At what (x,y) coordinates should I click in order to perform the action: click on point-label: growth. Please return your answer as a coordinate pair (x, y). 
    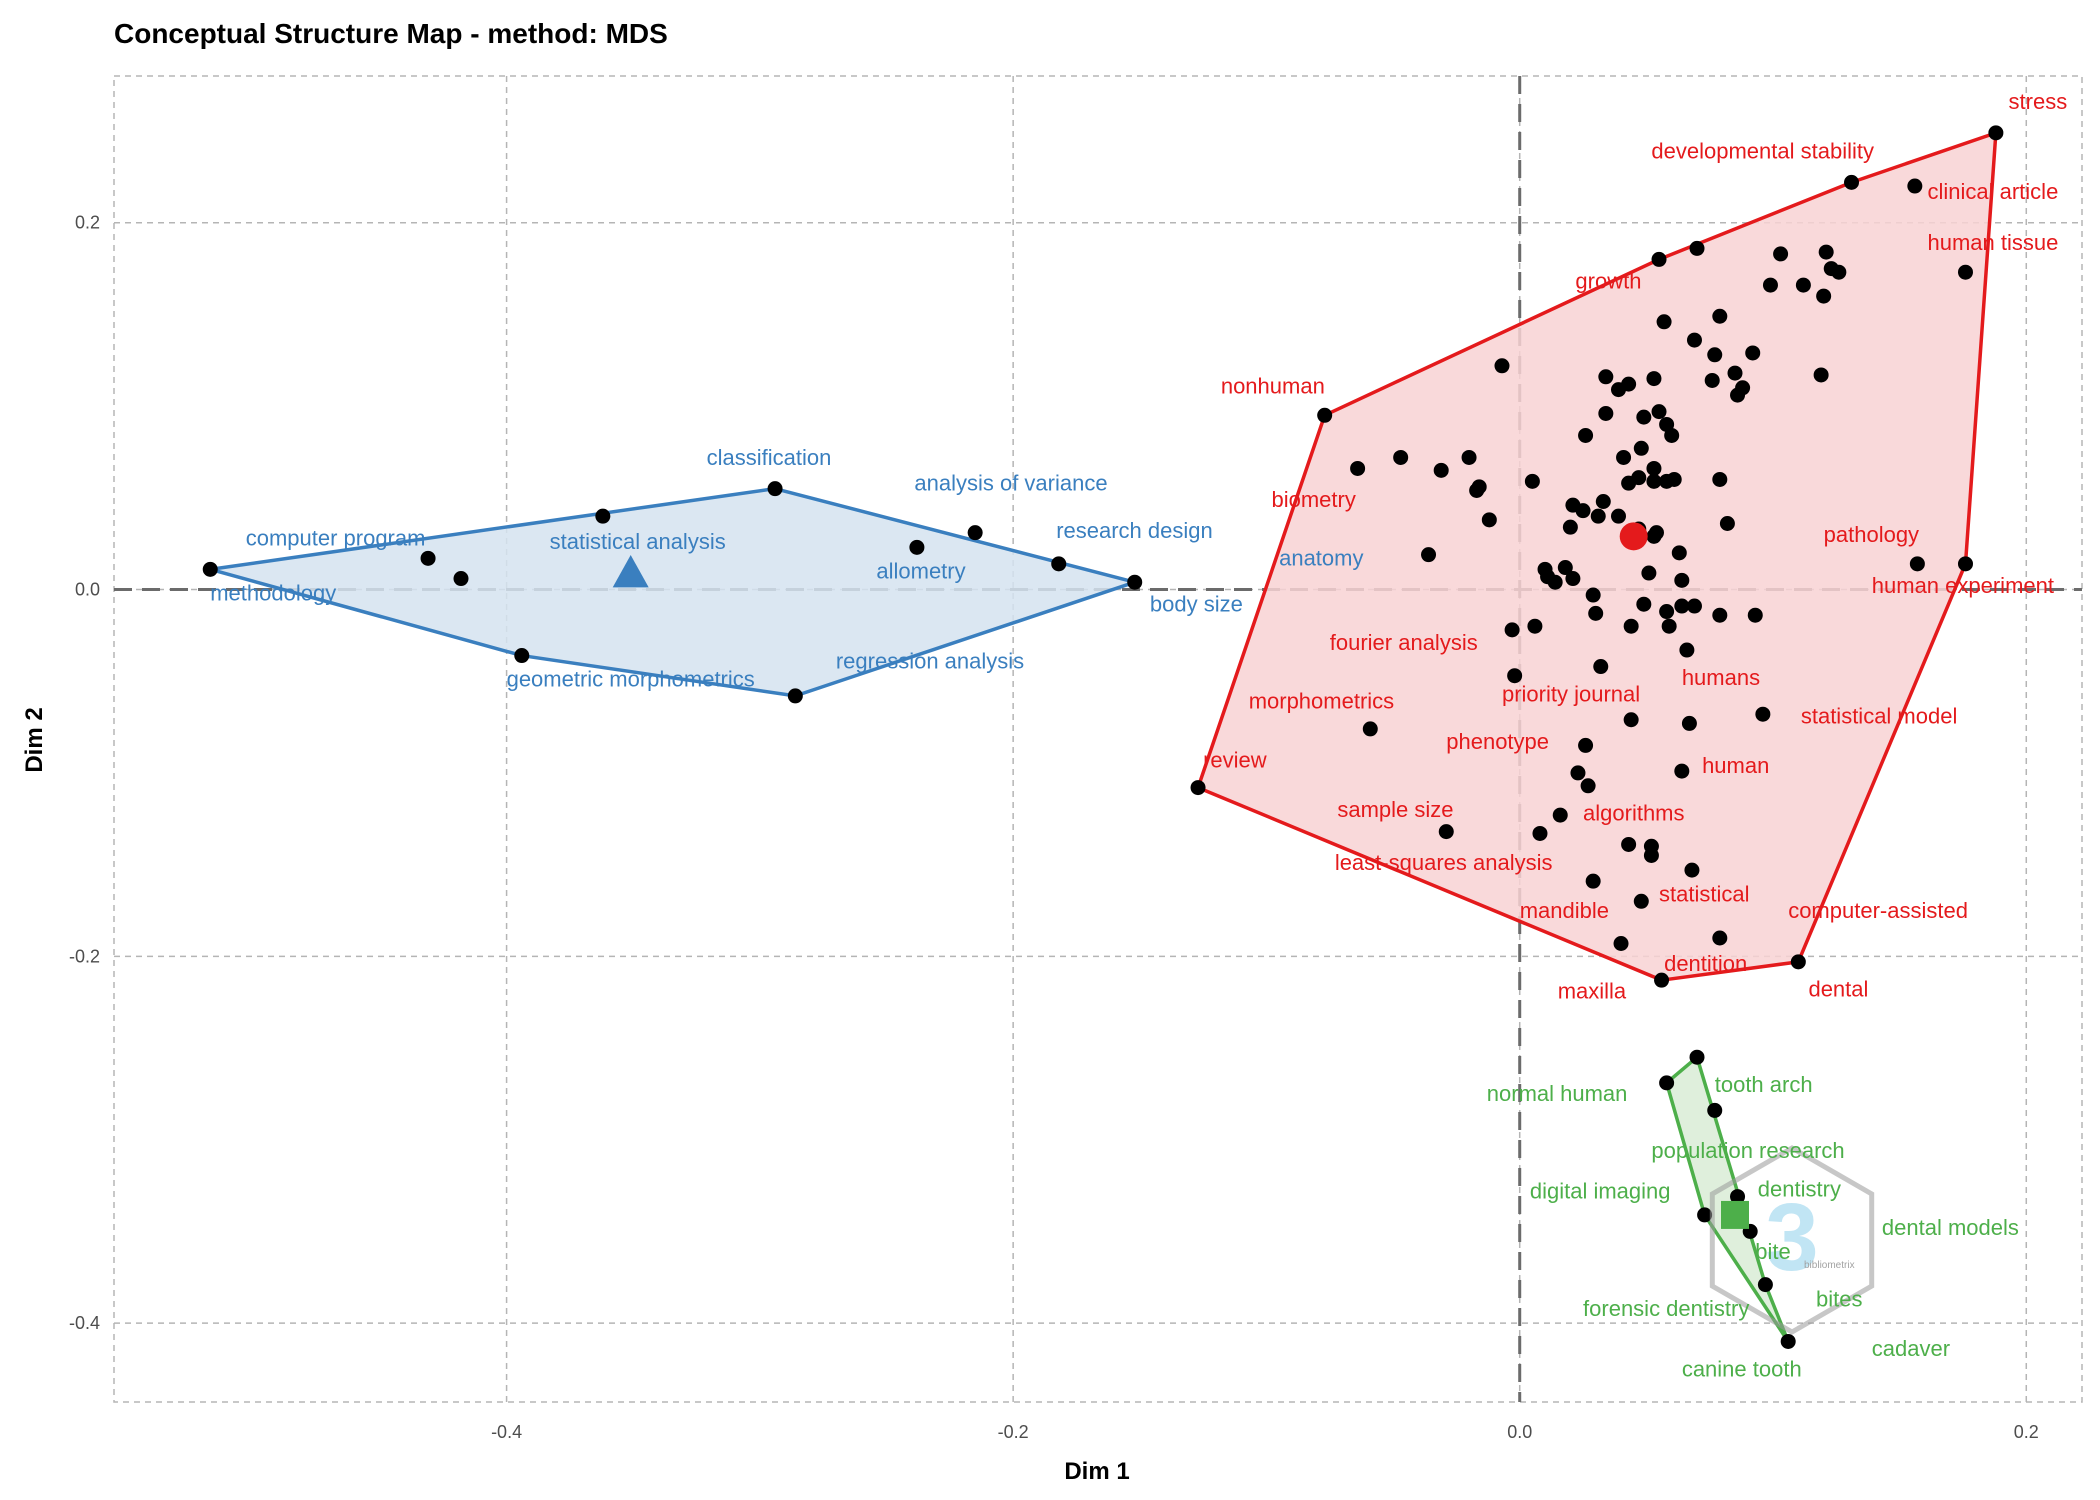
    Looking at the image, I should click on (1608, 281).